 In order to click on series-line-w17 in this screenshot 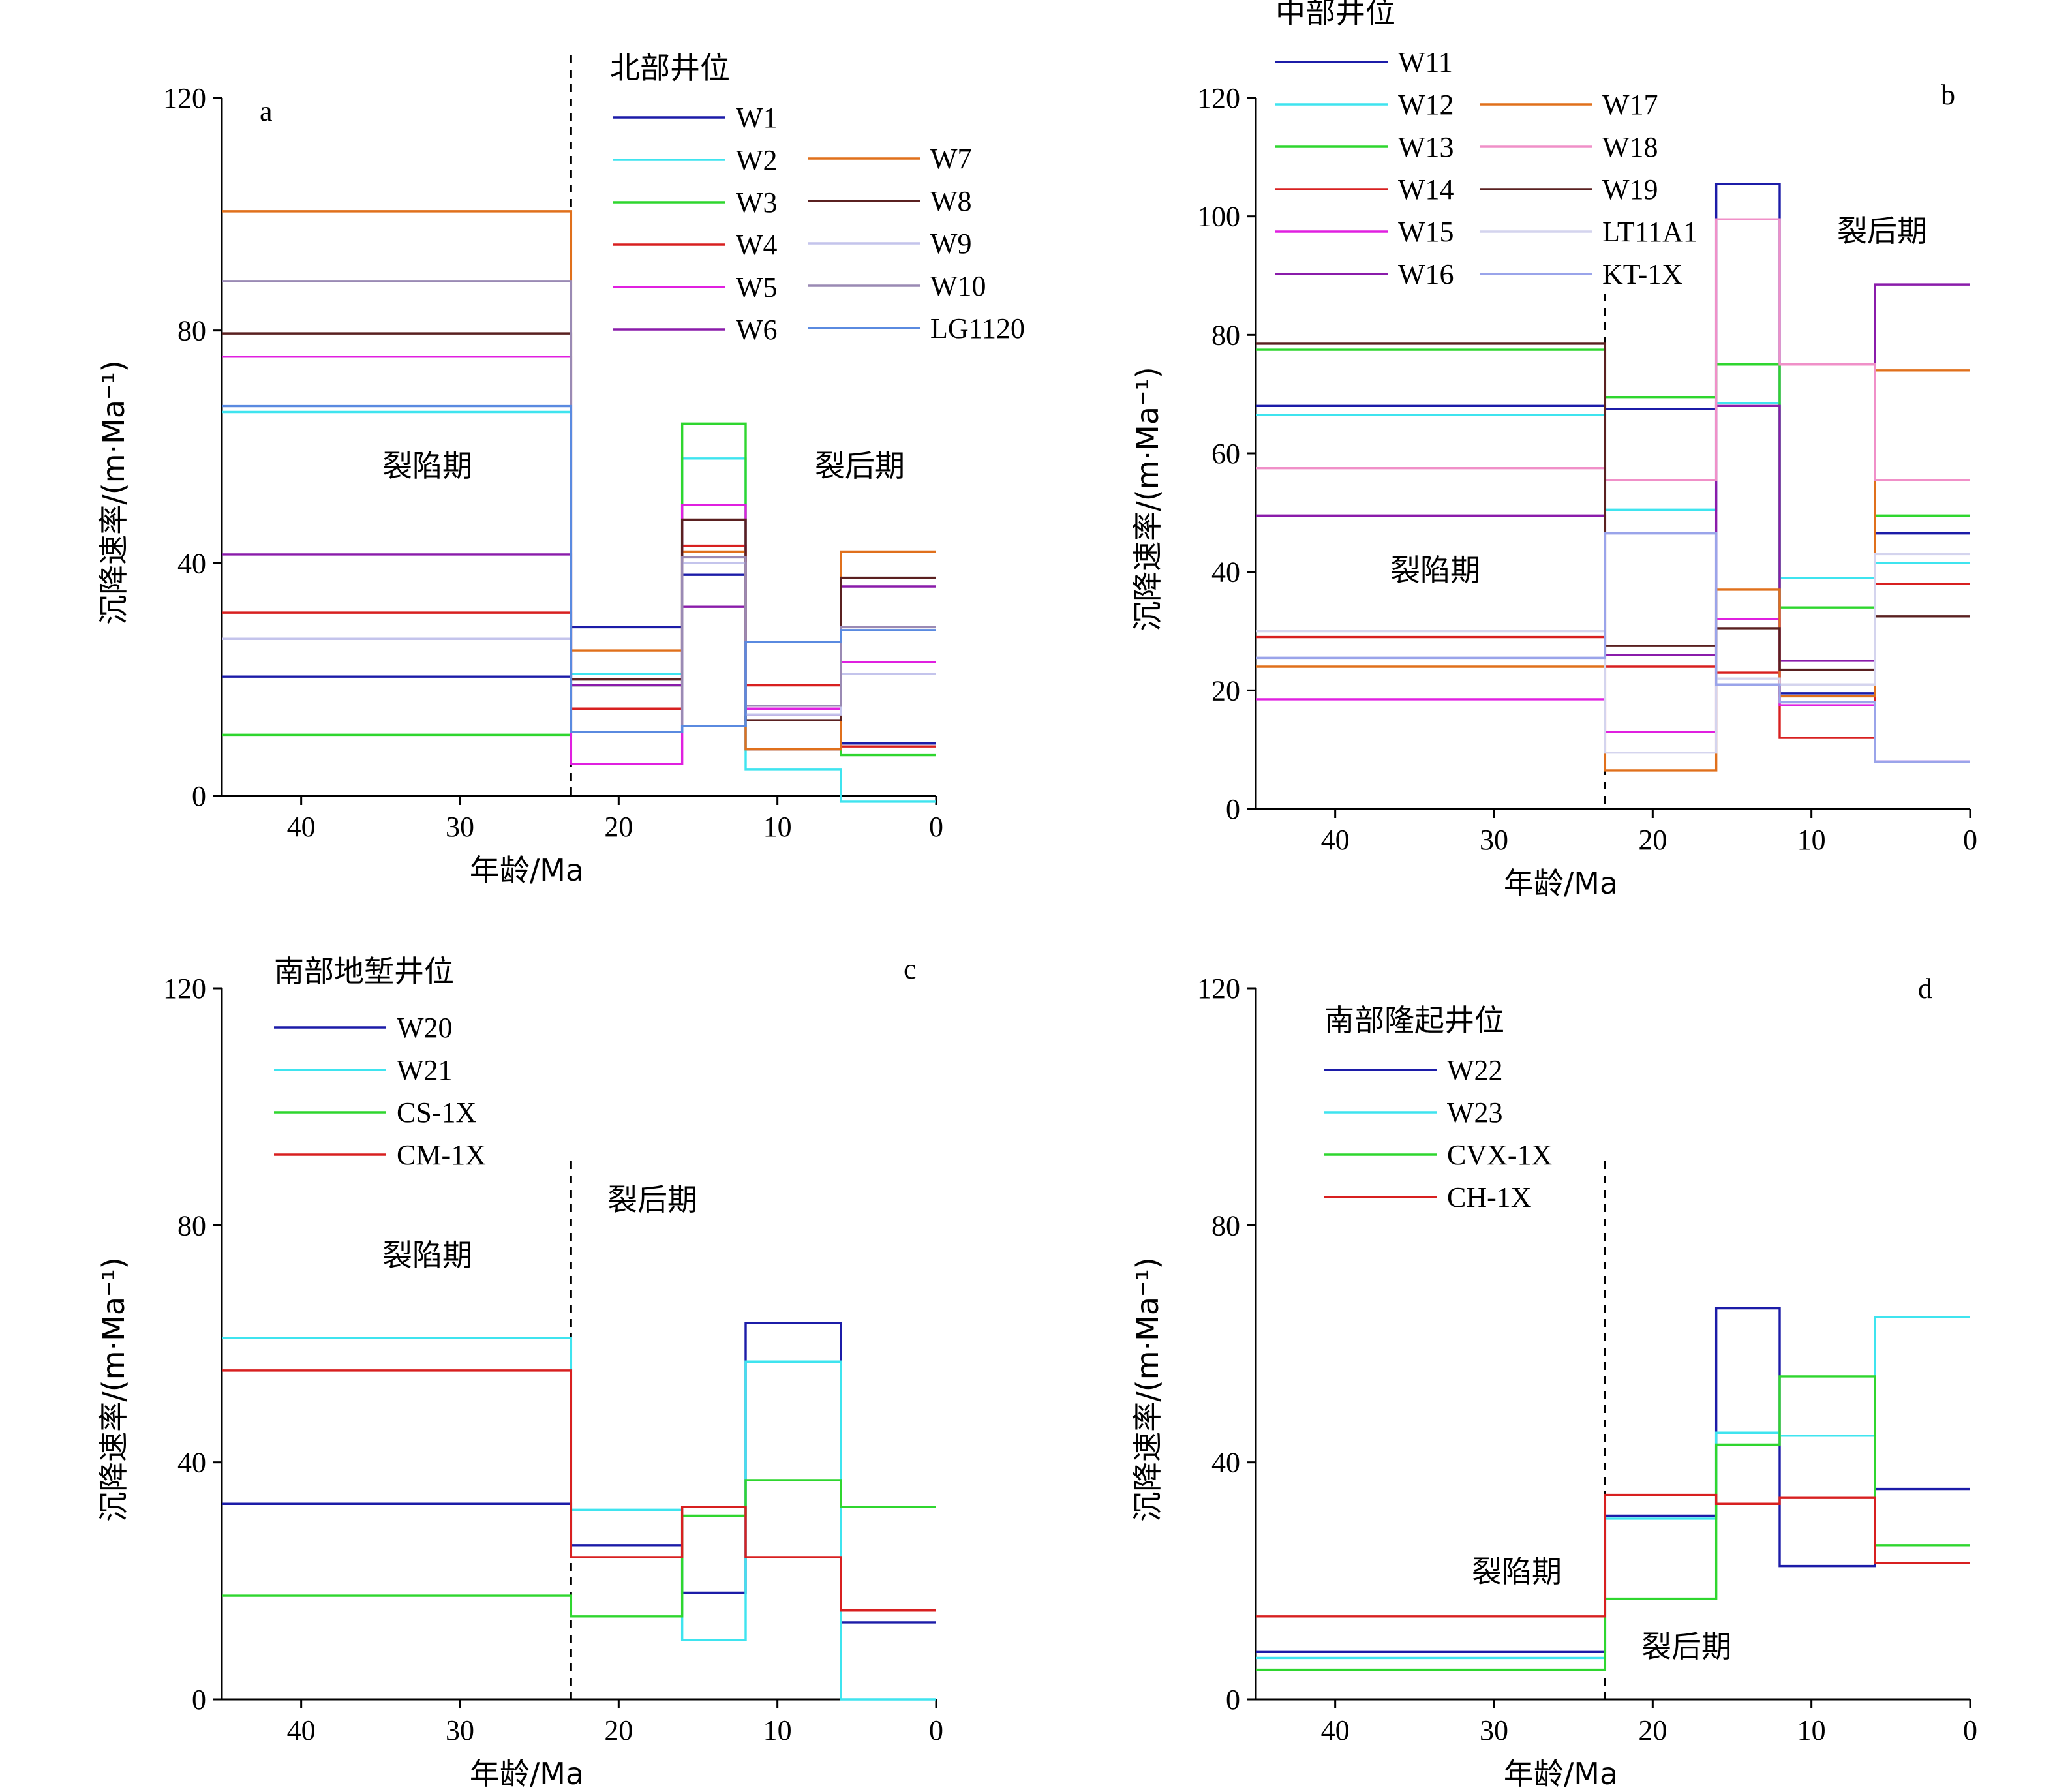, I will do `click(1613, 570)`.